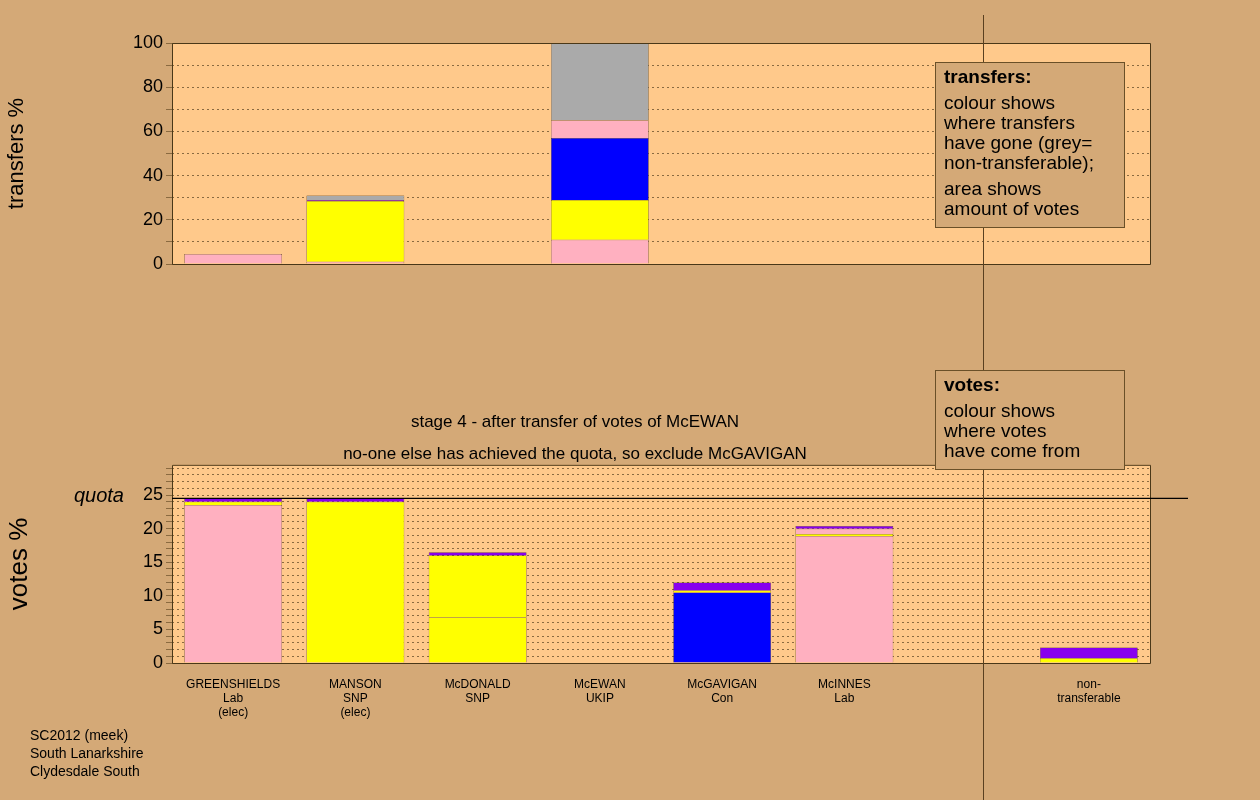  What do you see at coordinates (1013, 430) in the screenshot?
I see `text: colour shows where votes have come from` at bounding box center [1013, 430].